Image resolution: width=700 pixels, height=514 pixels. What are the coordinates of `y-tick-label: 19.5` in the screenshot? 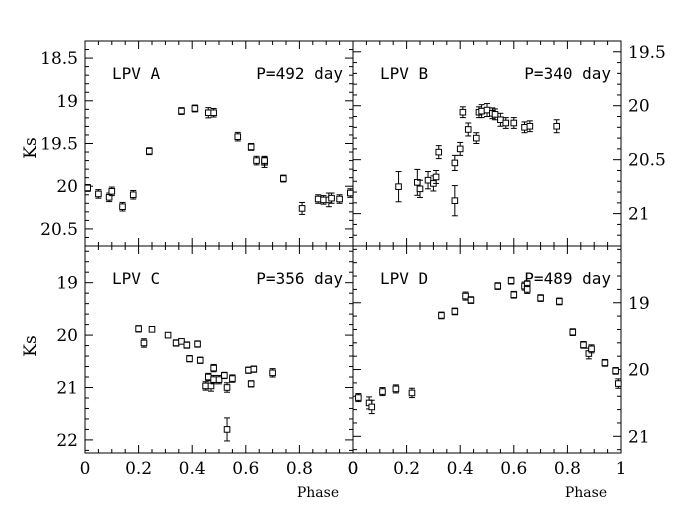 It's located at (59, 145).